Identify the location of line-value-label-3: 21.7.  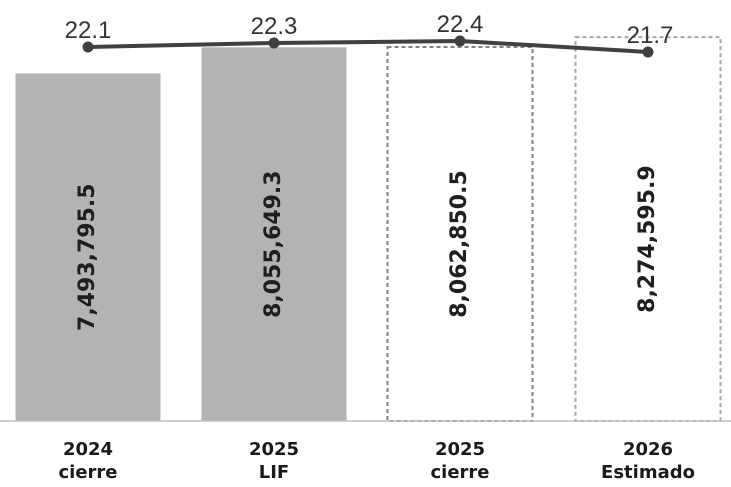
(650, 35).